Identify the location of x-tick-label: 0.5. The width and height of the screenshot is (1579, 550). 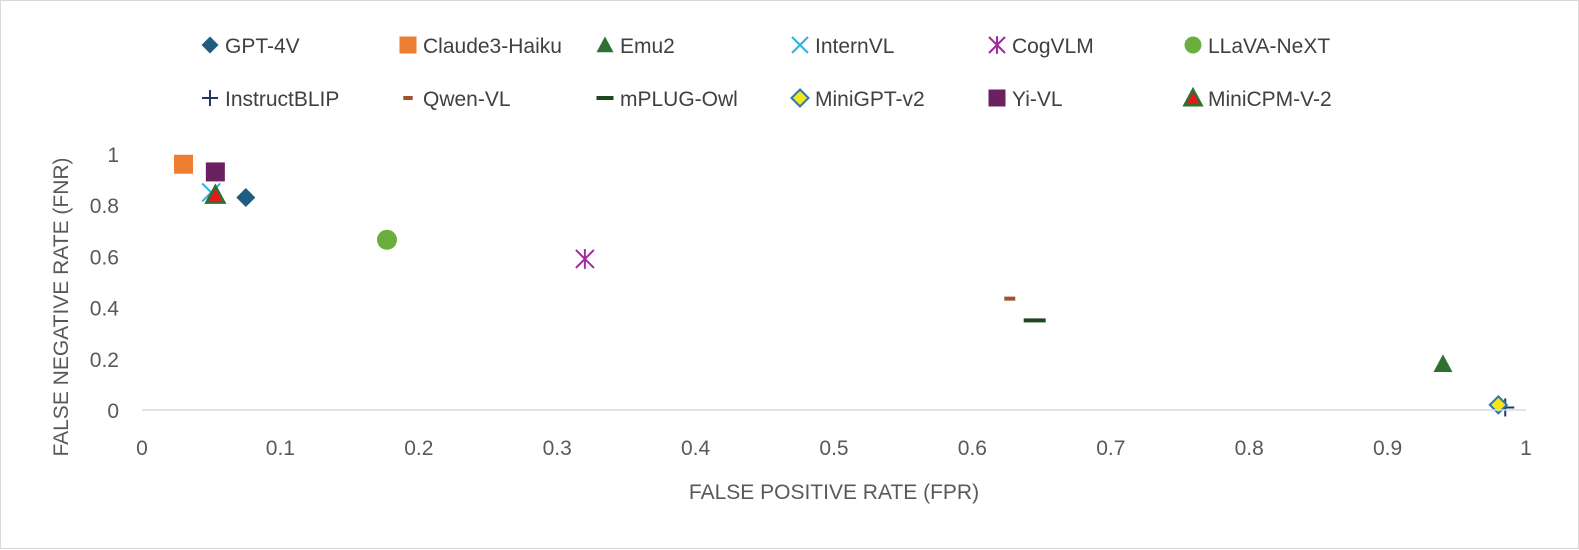
(833, 448).